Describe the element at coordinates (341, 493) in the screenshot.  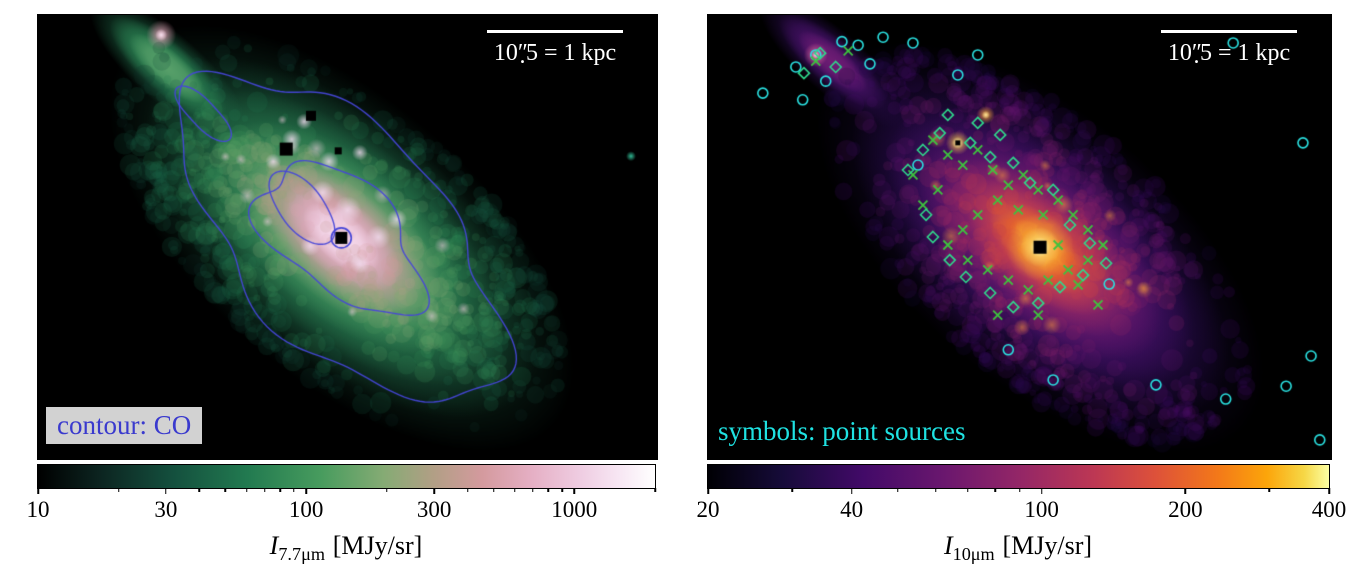
I see `colorbar-7.7um: 10 30 100 300 1000` at that location.